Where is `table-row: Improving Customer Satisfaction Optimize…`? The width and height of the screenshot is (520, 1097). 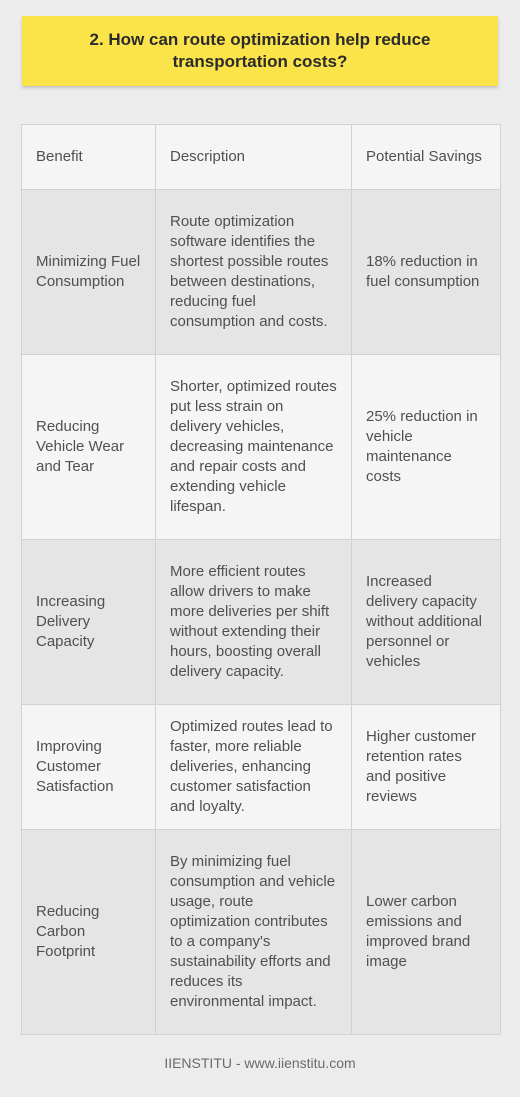 table-row: Improving Customer Satisfaction Optimize… is located at coordinates (261, 767).